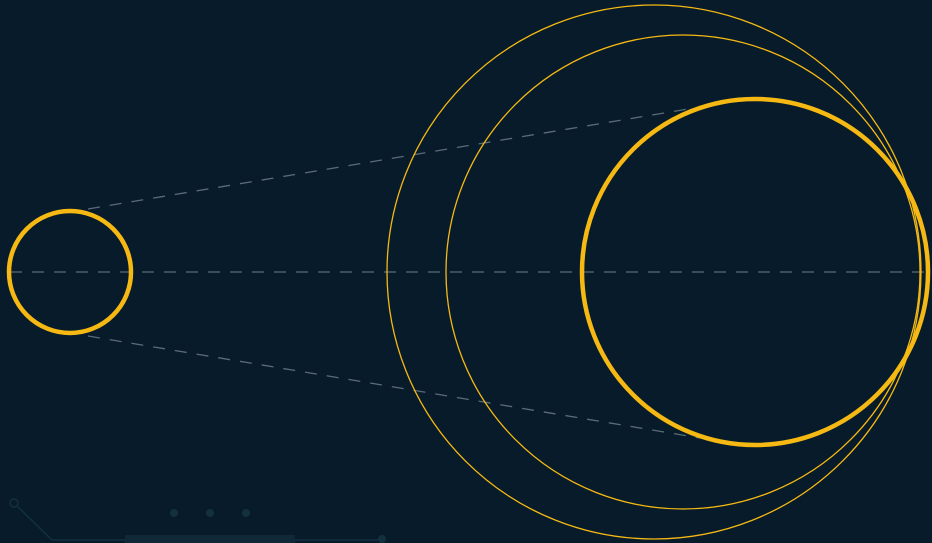 The height and width of the screenshot is (543, 932). What do you see at coordinates (382, 539) in the screenshot?
I see `decoration-end-node-icon` at bounding box center [382, 539].